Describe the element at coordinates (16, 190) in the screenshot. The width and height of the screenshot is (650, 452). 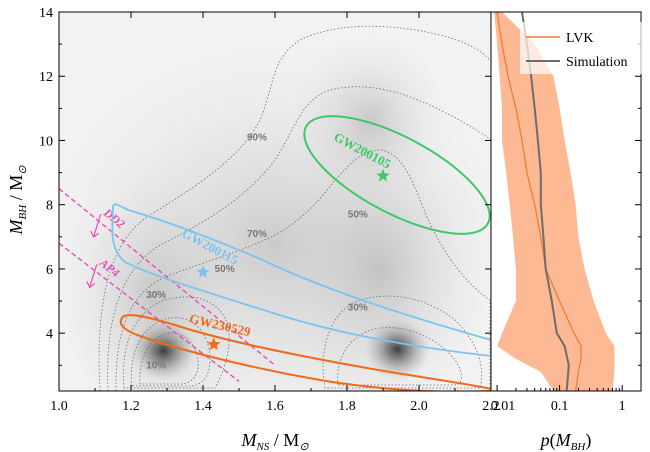
I see `y-axis-unit: / M` at that location.